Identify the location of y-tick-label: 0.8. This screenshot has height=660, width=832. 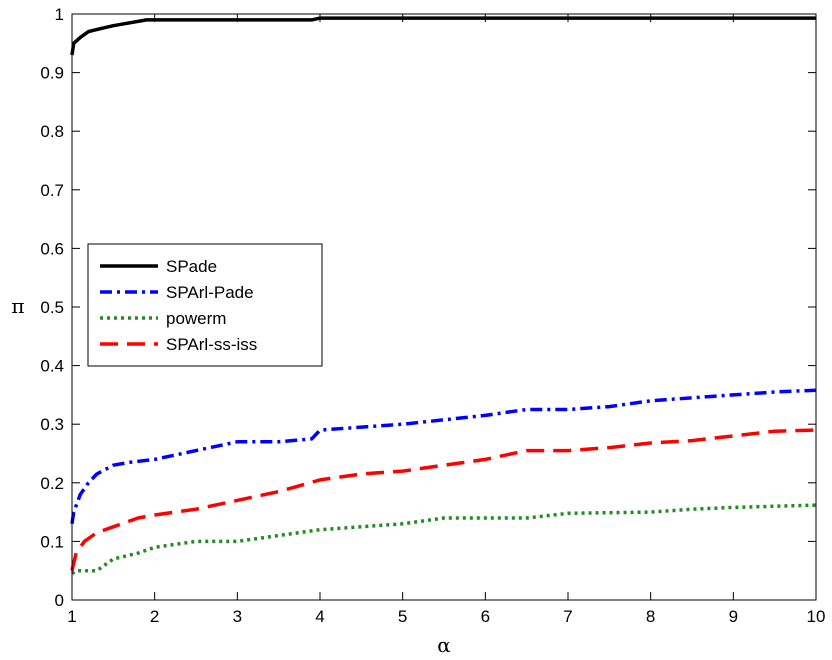
(52, 131).